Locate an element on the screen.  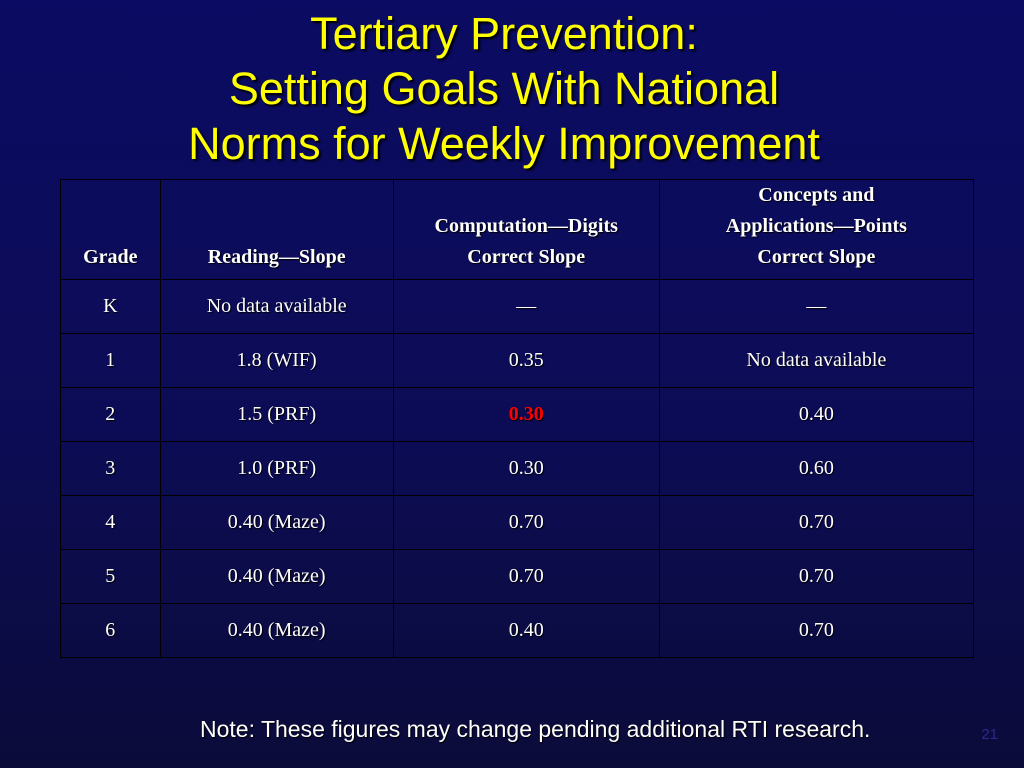
header-grade: Grade is located at coordinates (110, 229).